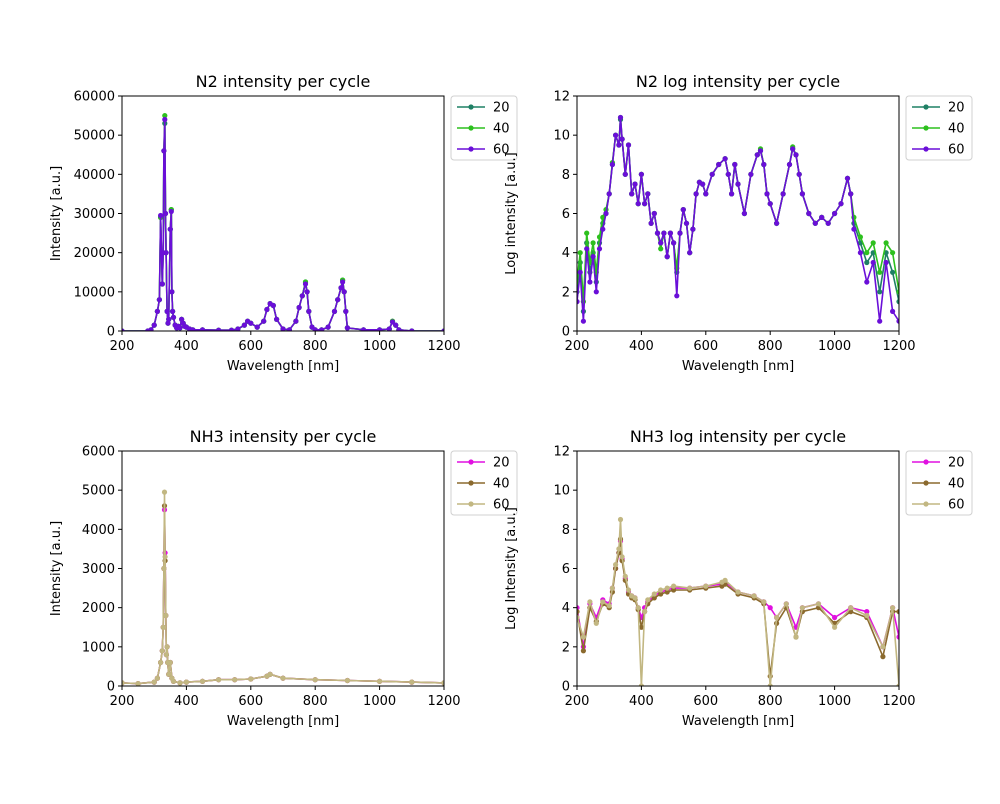 This screenshot has height=804, width=1000. I want to click on y-tick-label: 1000, so click(98, 647).